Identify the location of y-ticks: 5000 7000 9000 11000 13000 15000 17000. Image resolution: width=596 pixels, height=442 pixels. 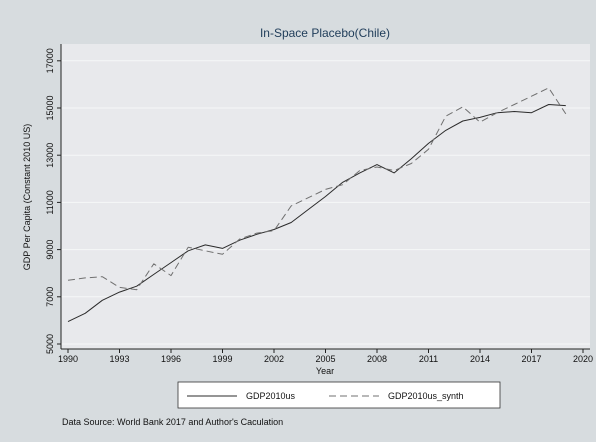
(53, 201).